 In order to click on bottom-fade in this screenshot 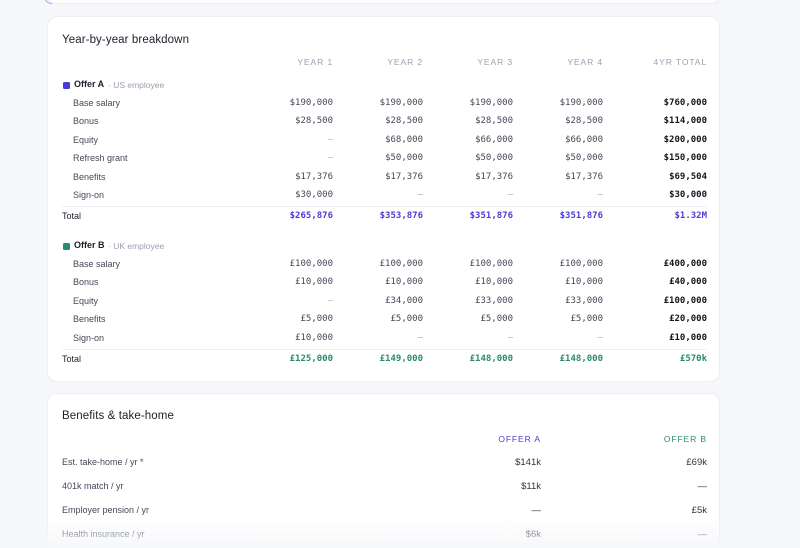, I will do `click(400, 533)`.